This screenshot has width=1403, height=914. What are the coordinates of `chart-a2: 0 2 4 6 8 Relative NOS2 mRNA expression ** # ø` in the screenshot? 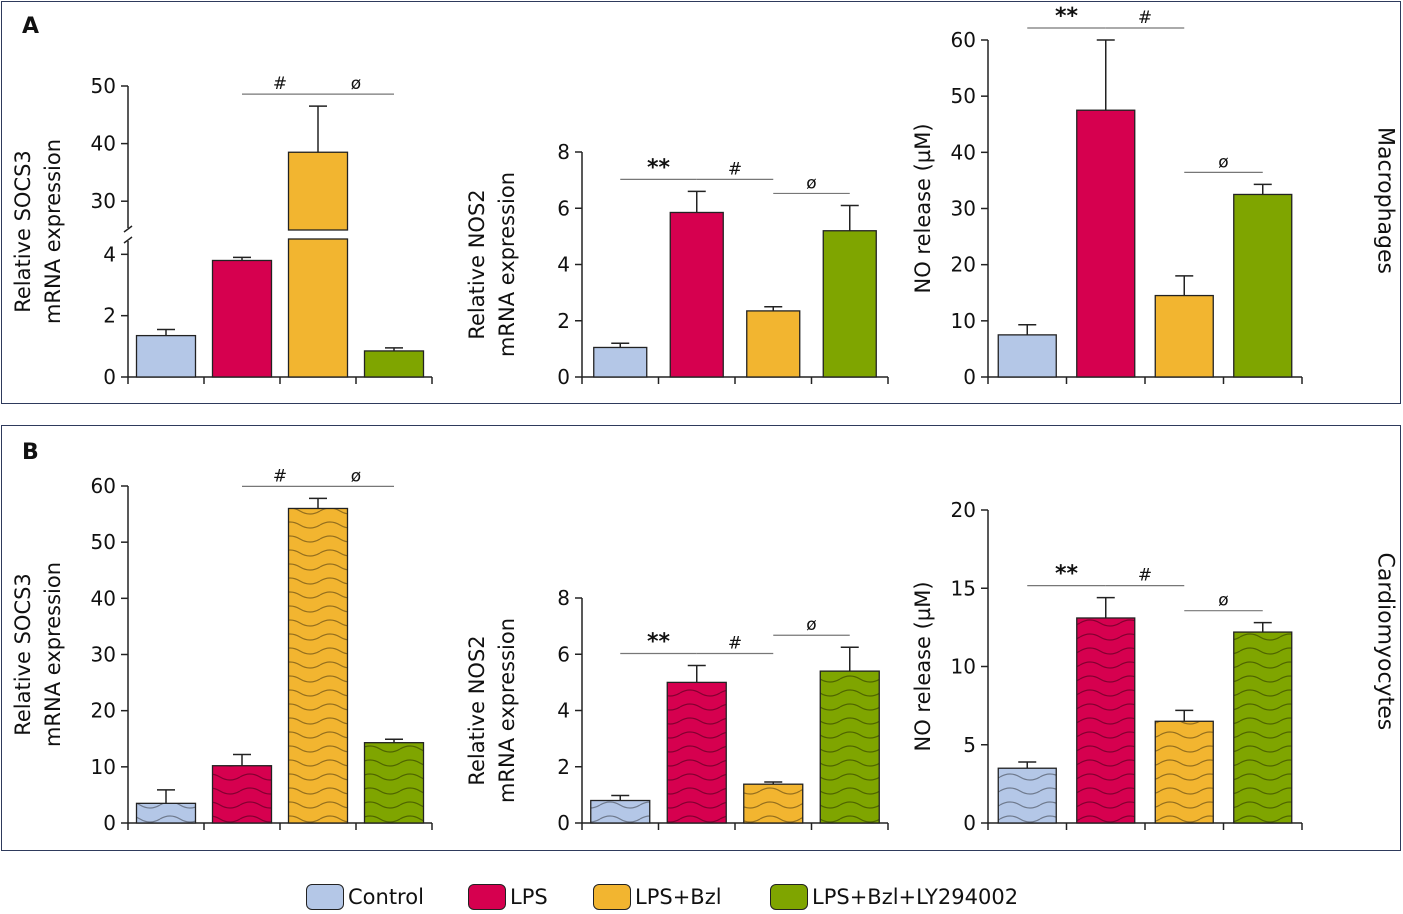 It's located at (677, 264).